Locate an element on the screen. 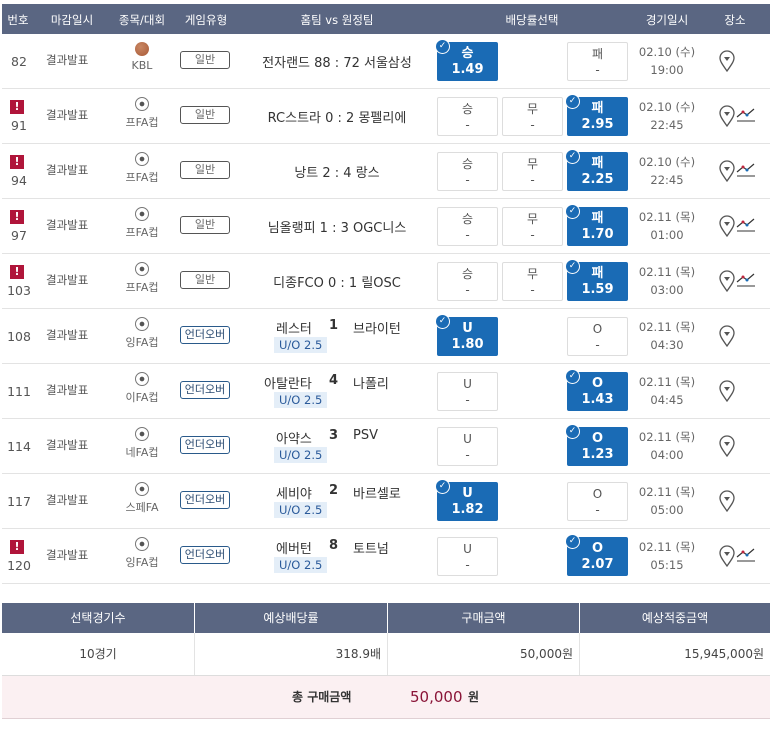 The width and height of the screenshot is (774, 729). odds-button: ✓ 패 1.59 is located at coordinates (596, 280).